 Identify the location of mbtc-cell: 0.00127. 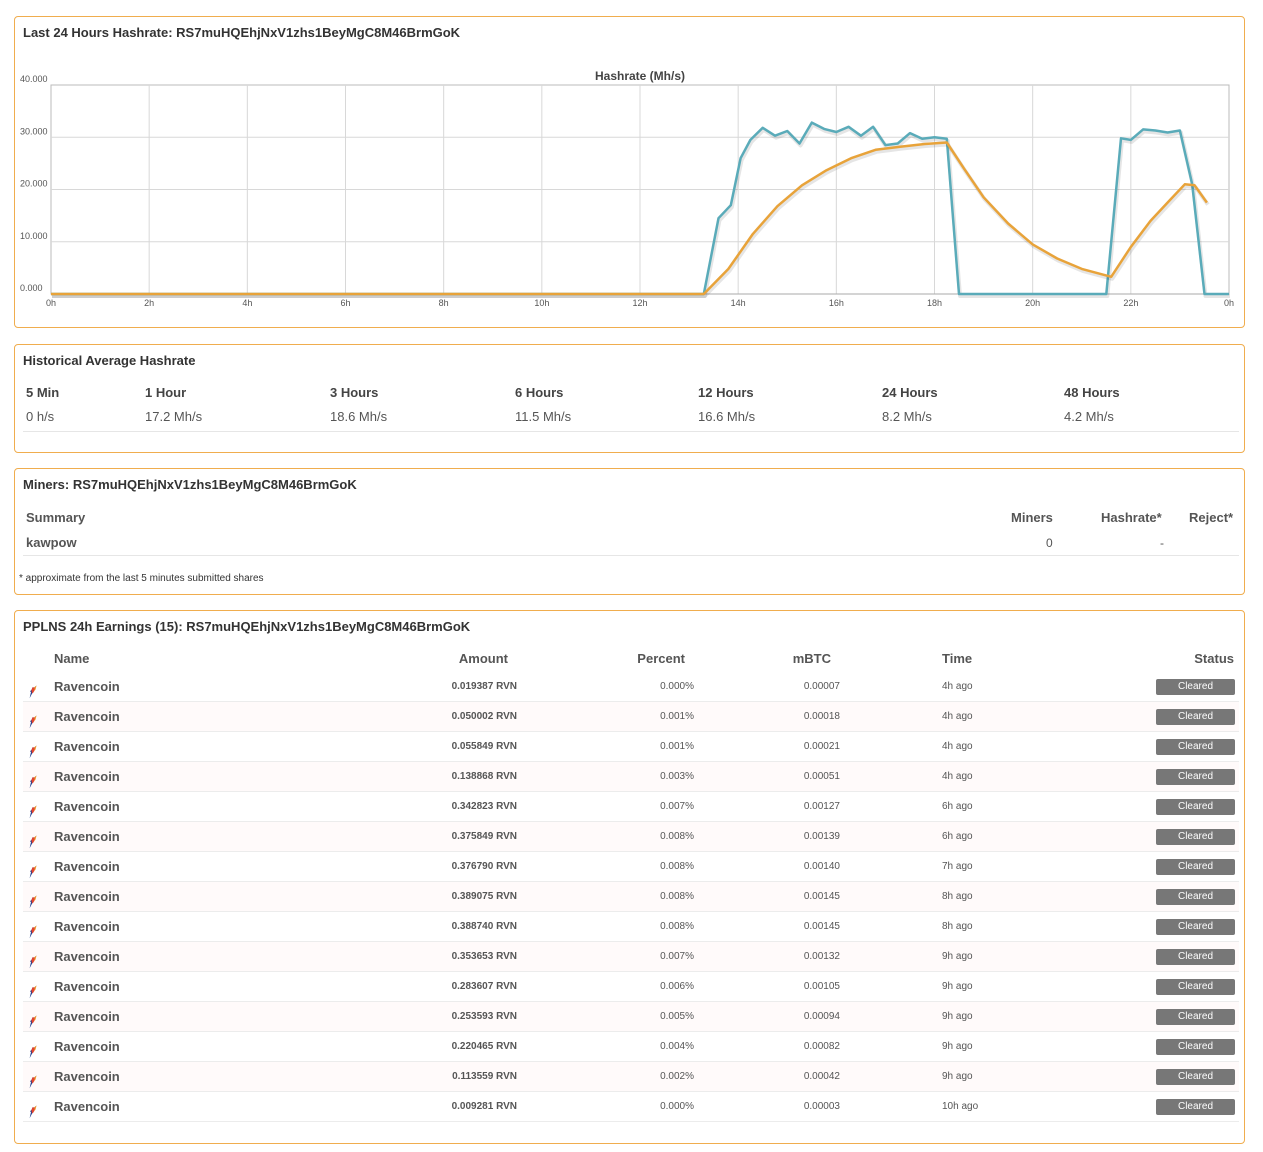
(821, 806).